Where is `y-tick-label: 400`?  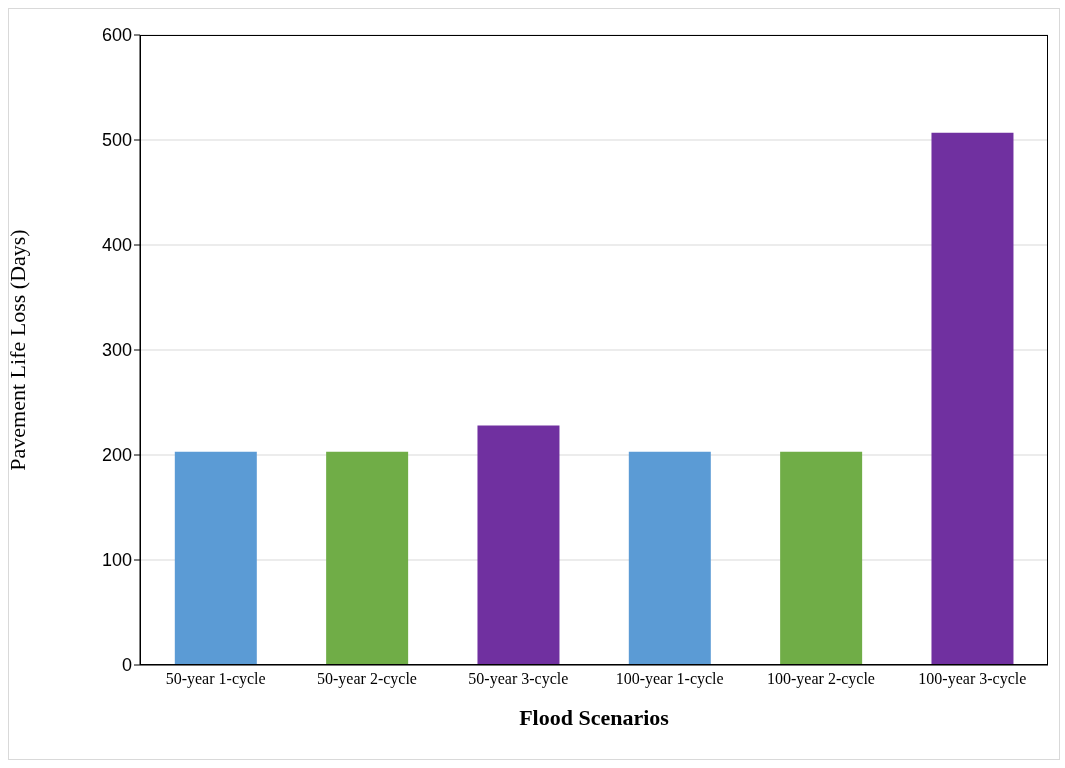 y-tick-label: 400 is located at coordinates (116, 245).